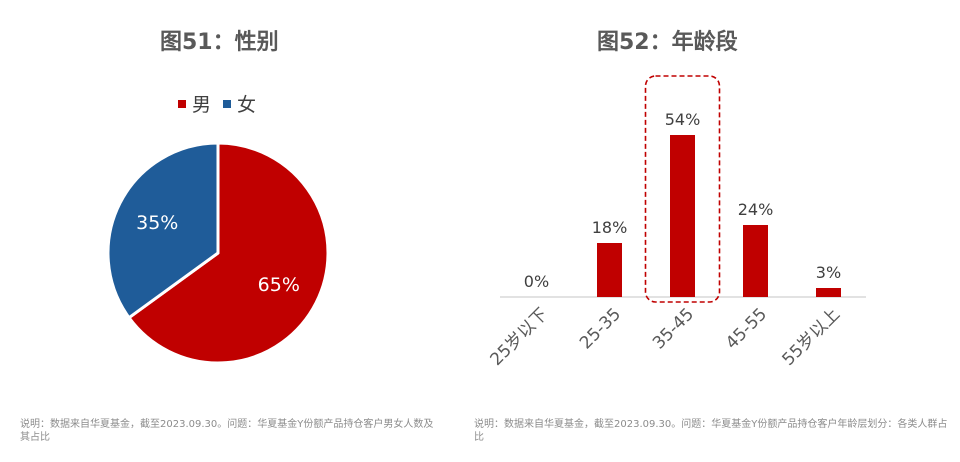  I want to click on pie-slice-female, so click(163, 230).